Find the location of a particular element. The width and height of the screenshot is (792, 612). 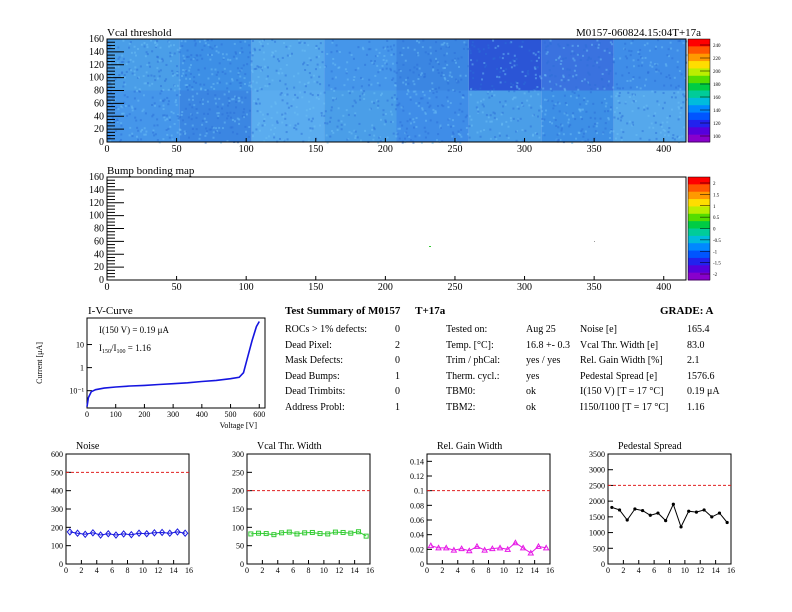

mini-x-tick-label: 14 is located at coordinates (174, 570).